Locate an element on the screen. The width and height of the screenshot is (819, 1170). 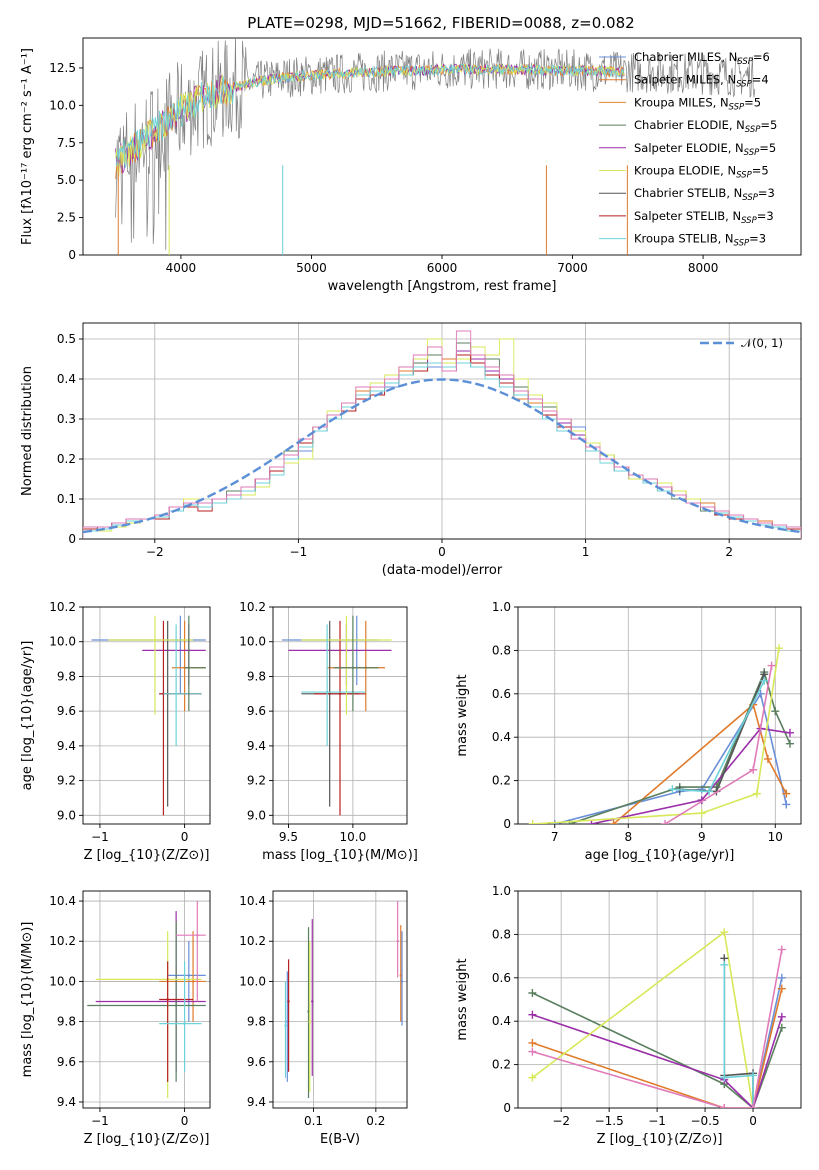
x-tick-label: 6000 is located at coordinates (442, 268).